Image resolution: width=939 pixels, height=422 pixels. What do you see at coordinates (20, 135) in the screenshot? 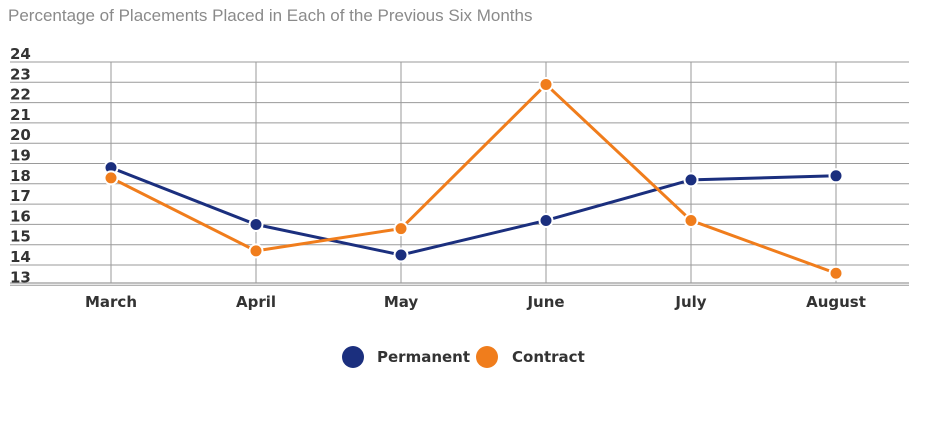
I see `y-tick-label: 20` at bounding box center [20, 135].